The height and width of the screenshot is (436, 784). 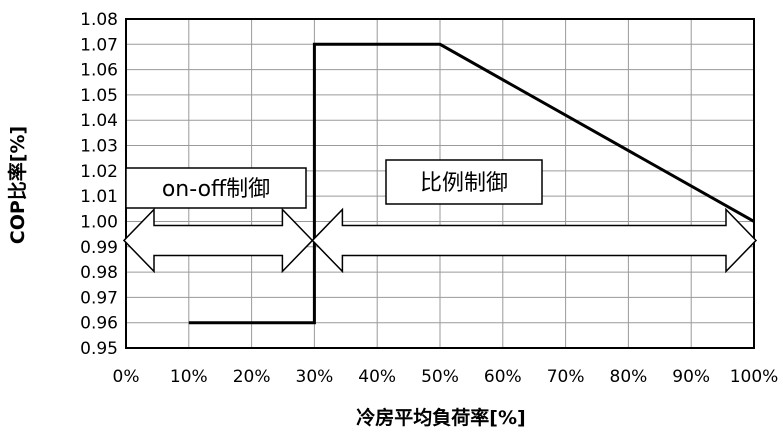 What do you see at coordinates (252, 377) in the screenshot?
I see `x-tick-label: 20%` at bounding box center [252, 377].